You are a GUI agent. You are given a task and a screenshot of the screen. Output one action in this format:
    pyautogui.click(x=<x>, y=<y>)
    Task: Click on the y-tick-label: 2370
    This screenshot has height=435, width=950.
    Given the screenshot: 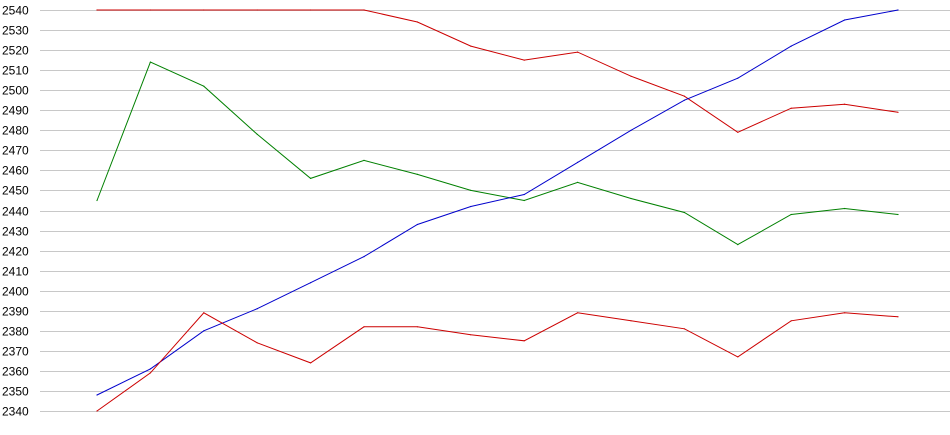 What is the action you would take?
    pyautogui.click(x=15, y=352)
    